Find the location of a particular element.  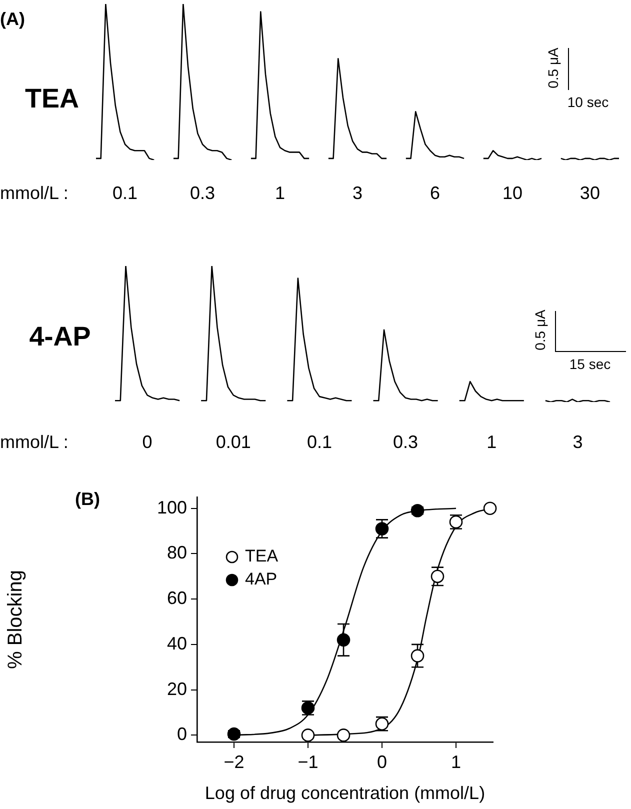

text: TEA is located at coordinates (52, 98).